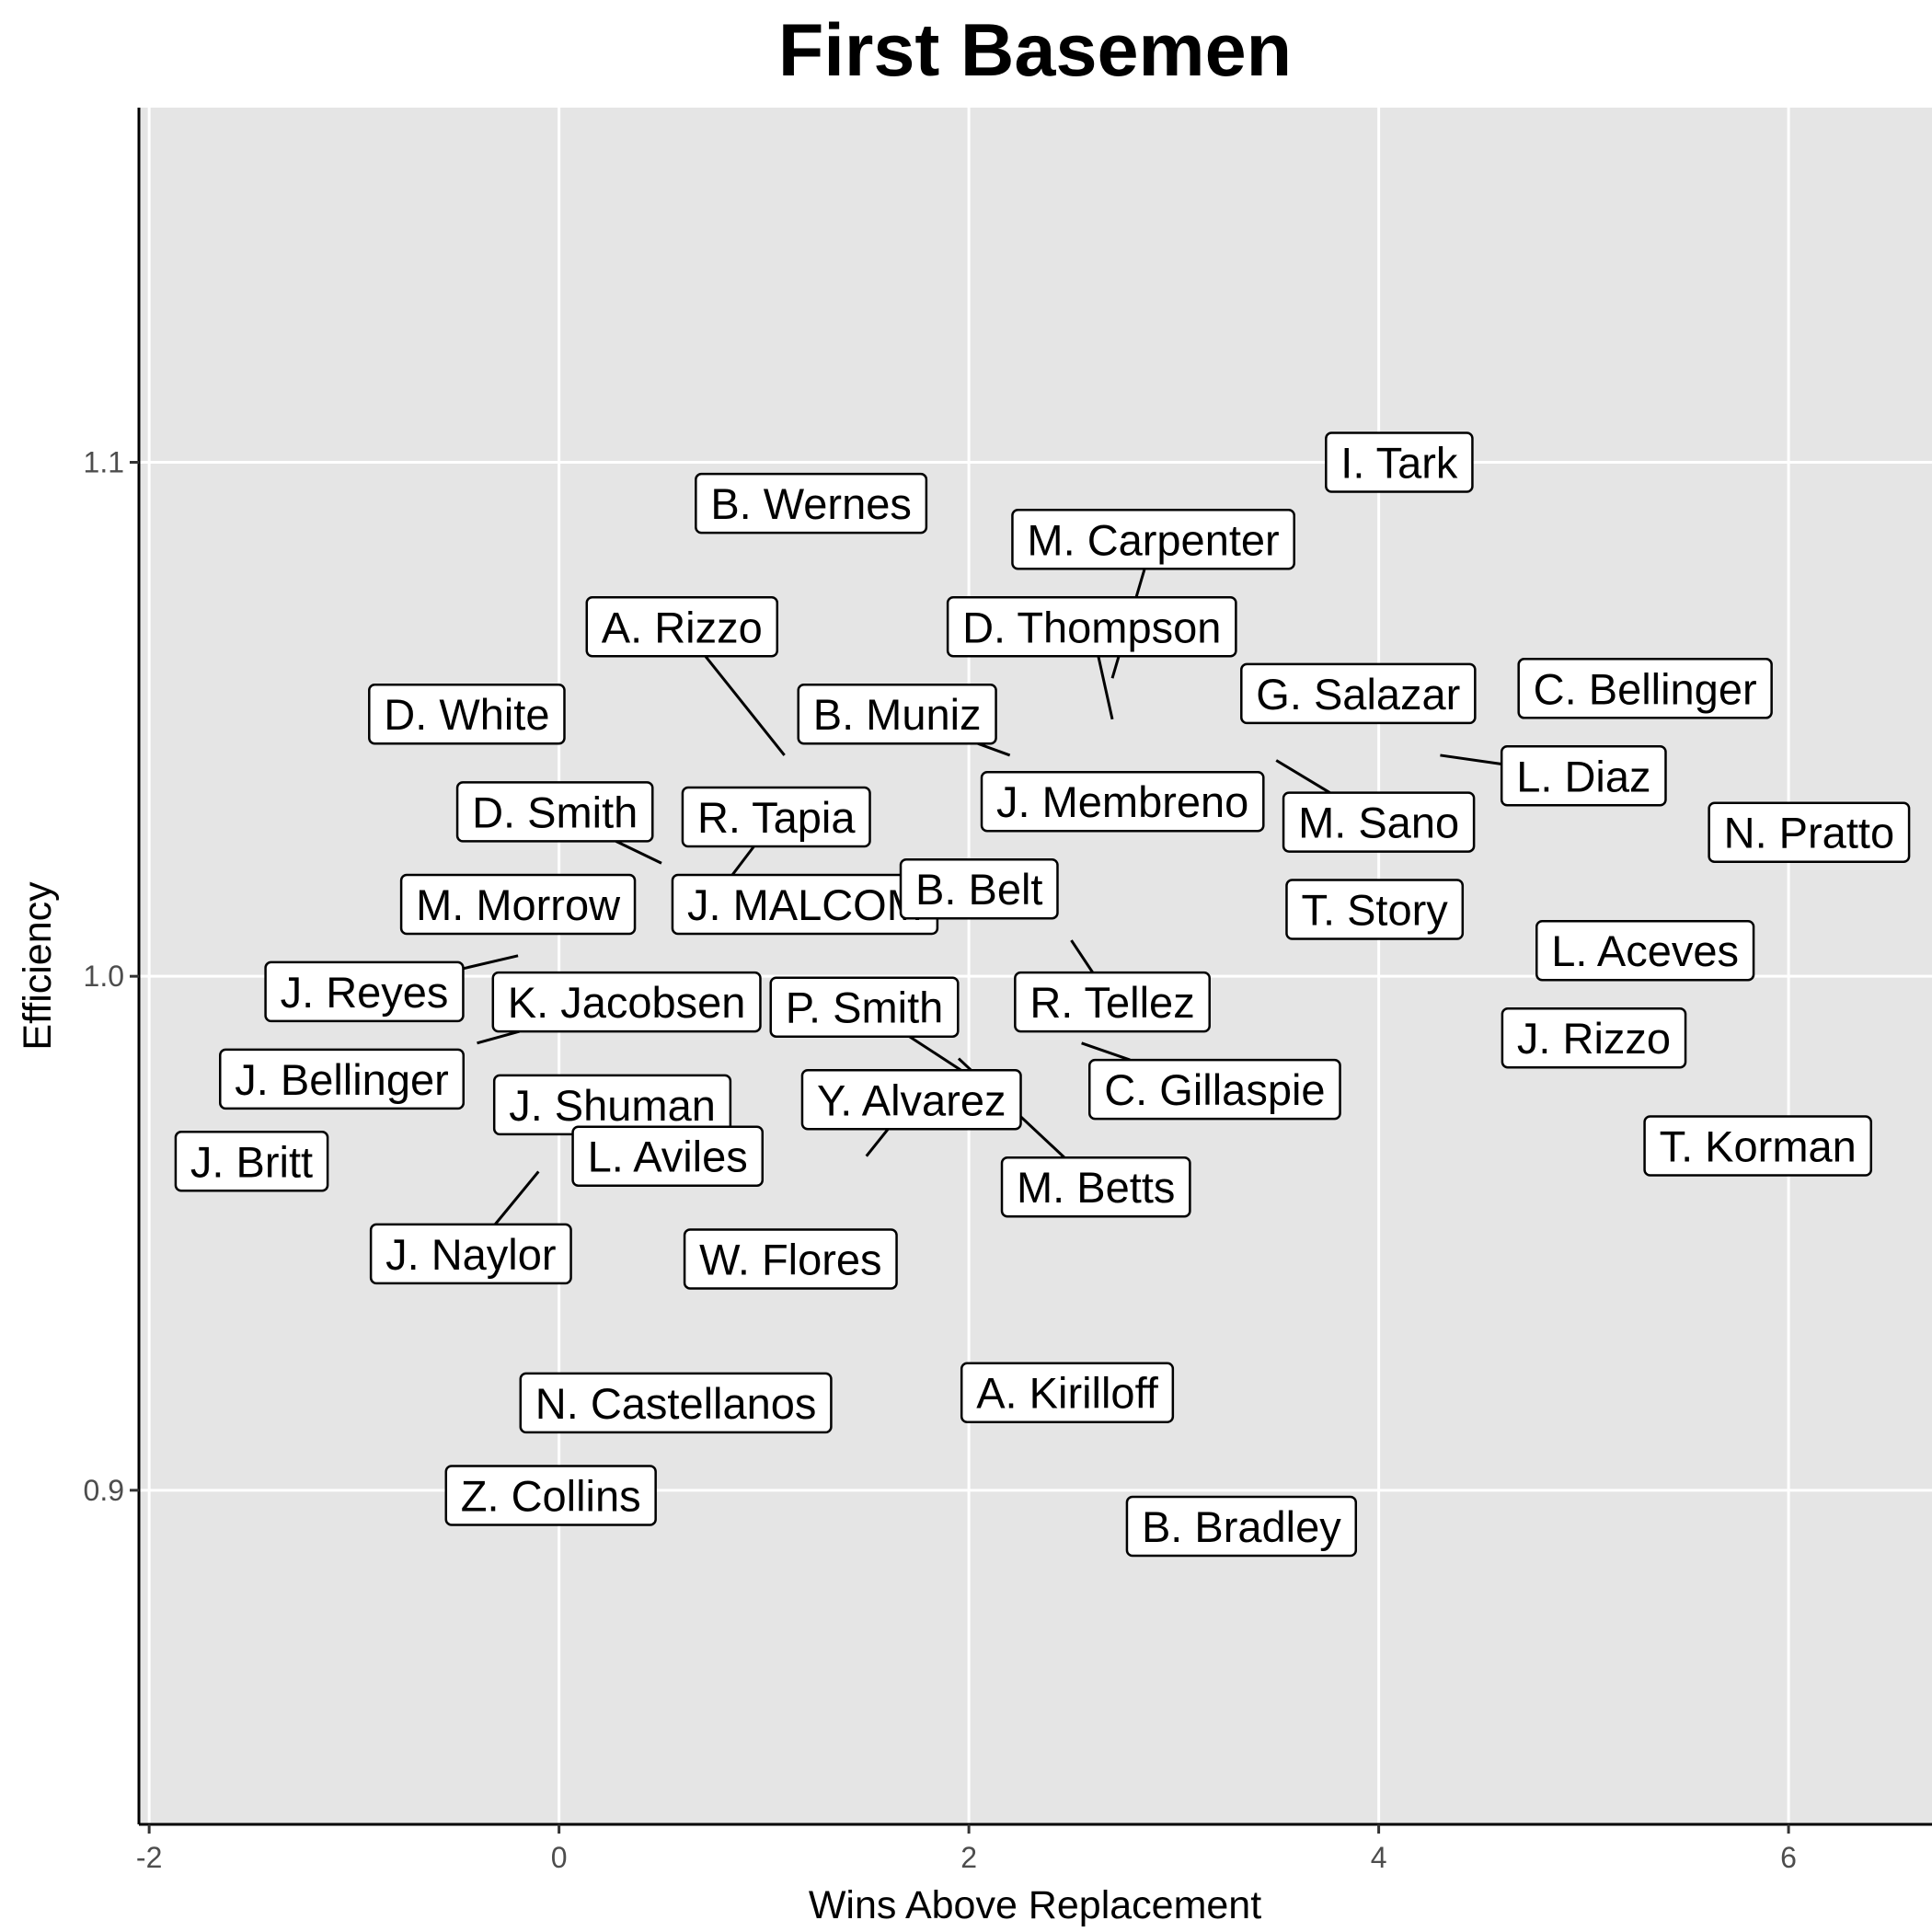  I want to click on point-label: D. White, so click(466, 714).